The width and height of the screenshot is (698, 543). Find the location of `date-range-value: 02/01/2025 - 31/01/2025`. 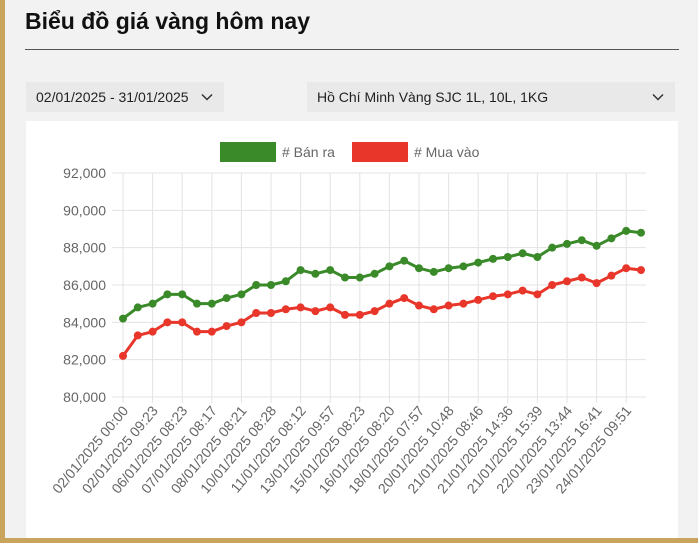

date-range-value: 02/01/2025 - 31/01/2025 is located at coordinates (112, 97).